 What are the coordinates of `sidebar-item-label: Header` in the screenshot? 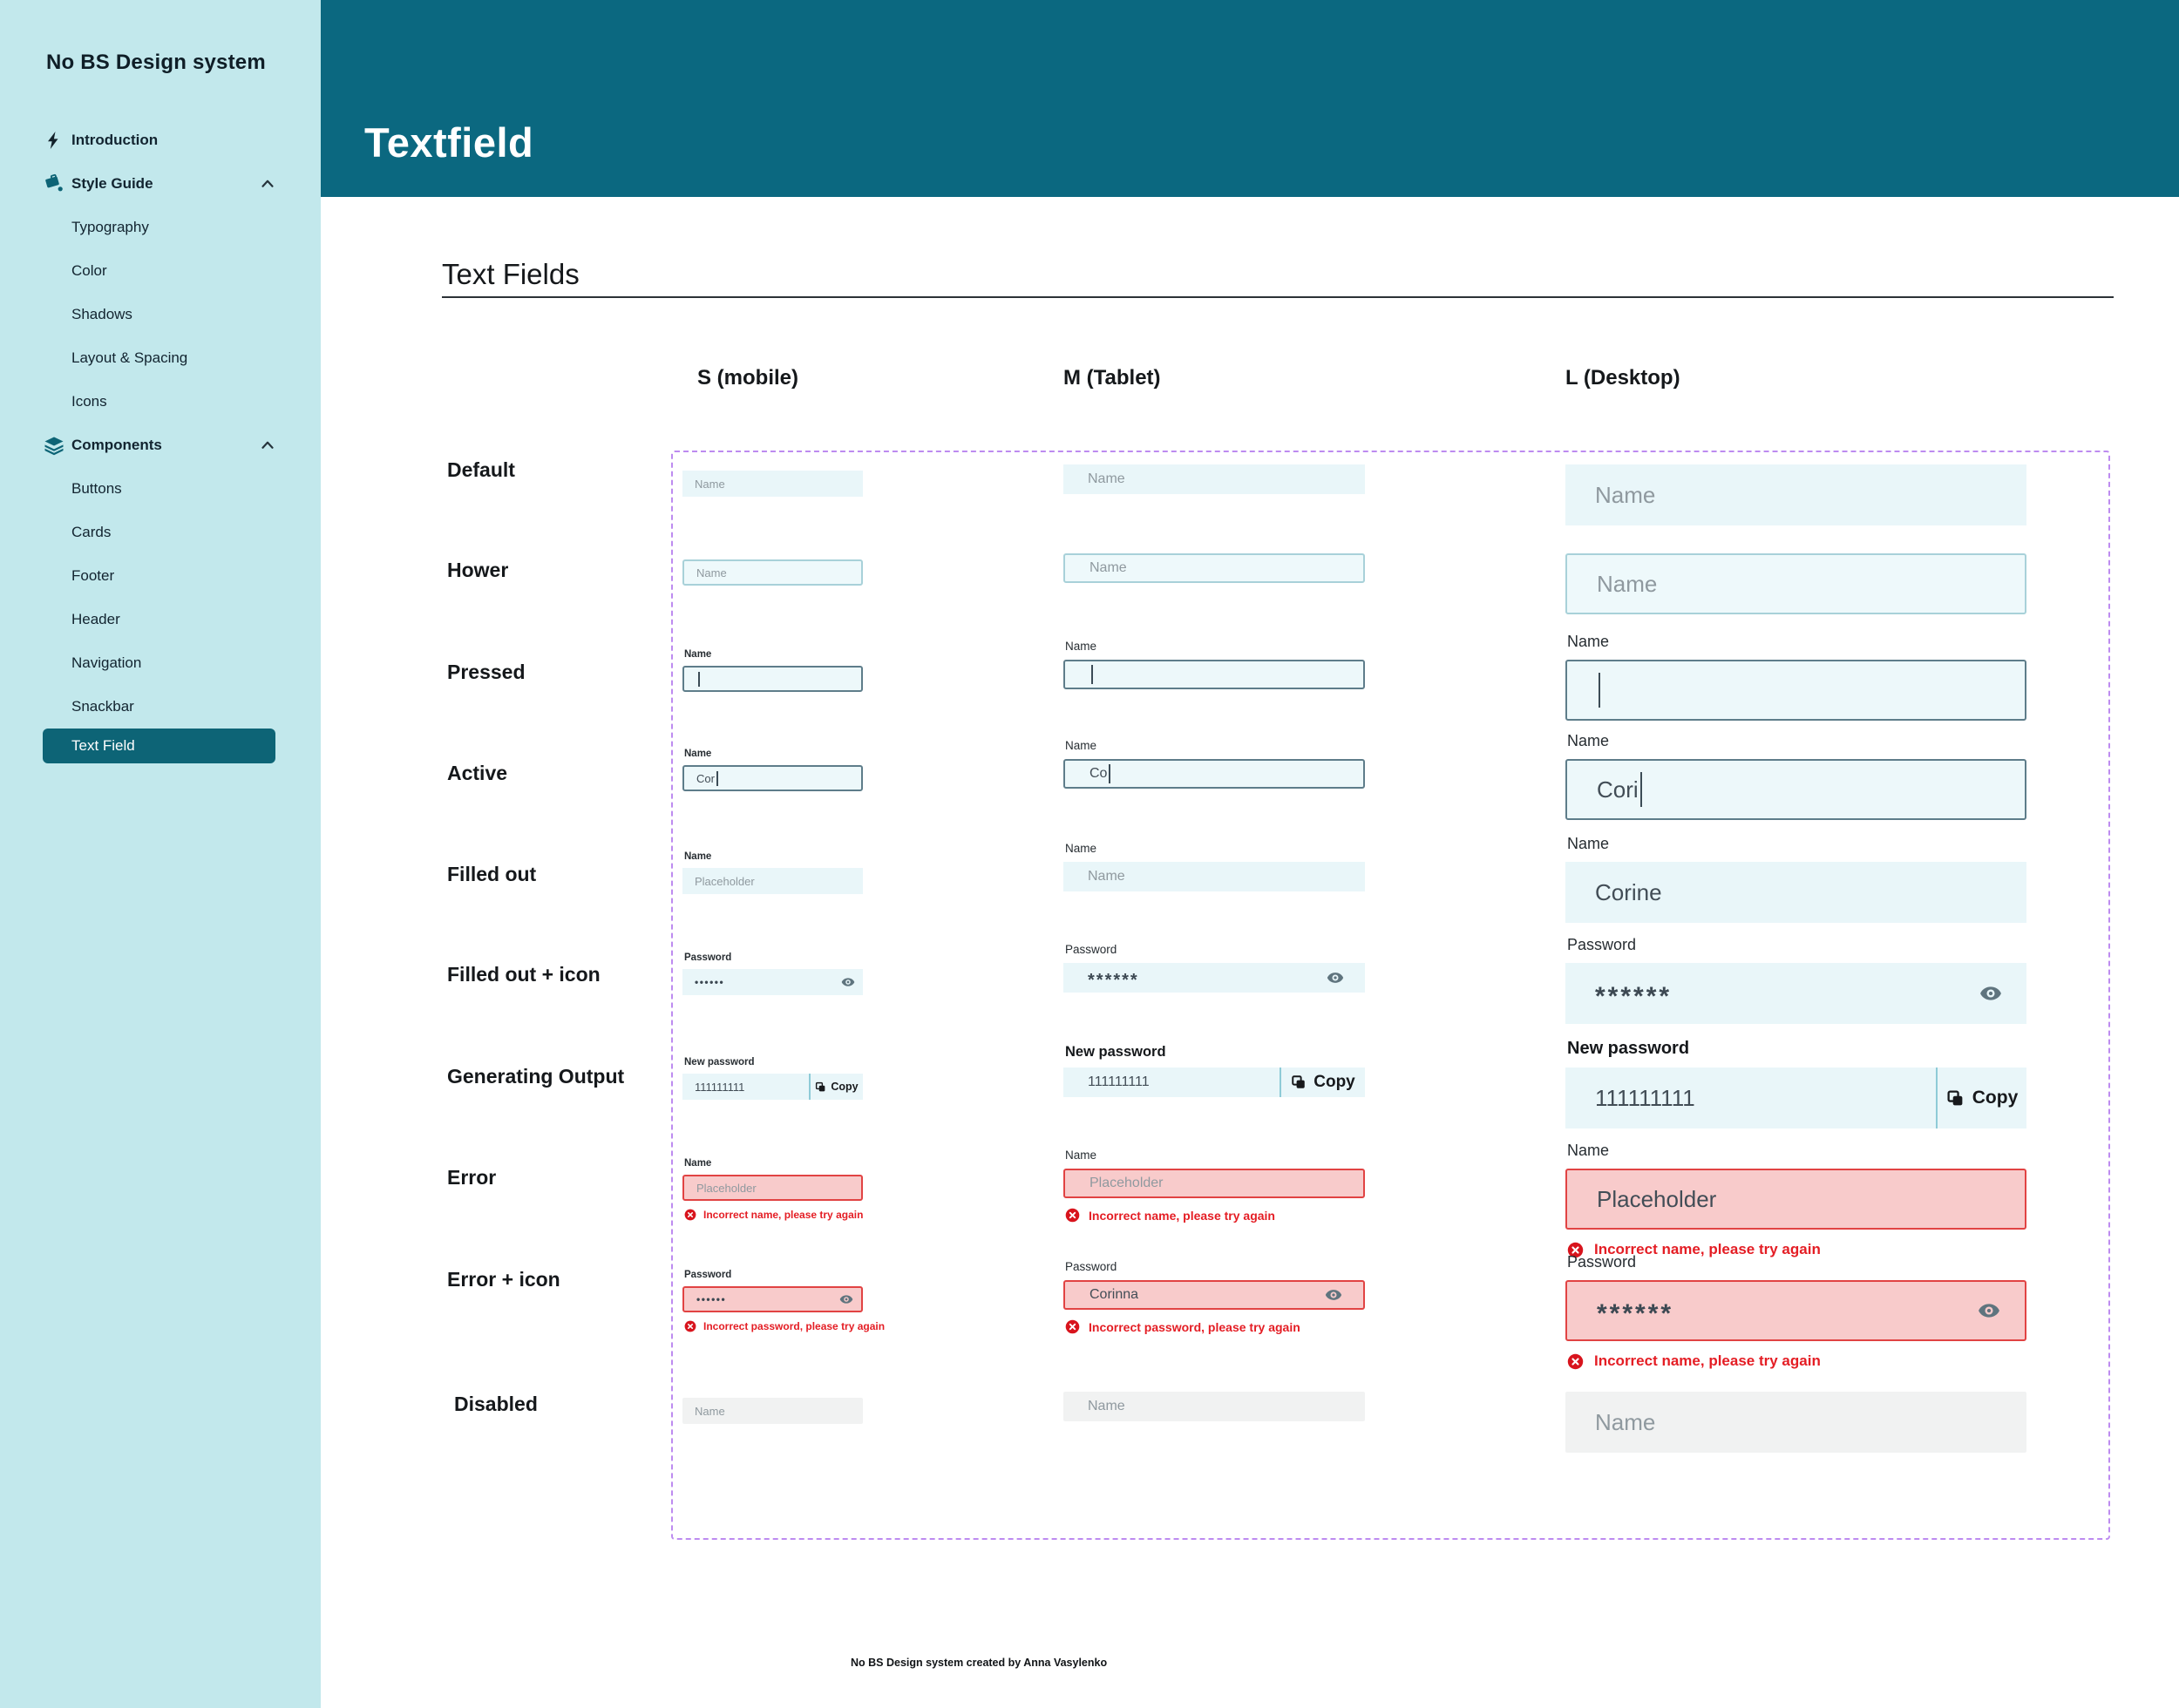 It's located at (95, 619).